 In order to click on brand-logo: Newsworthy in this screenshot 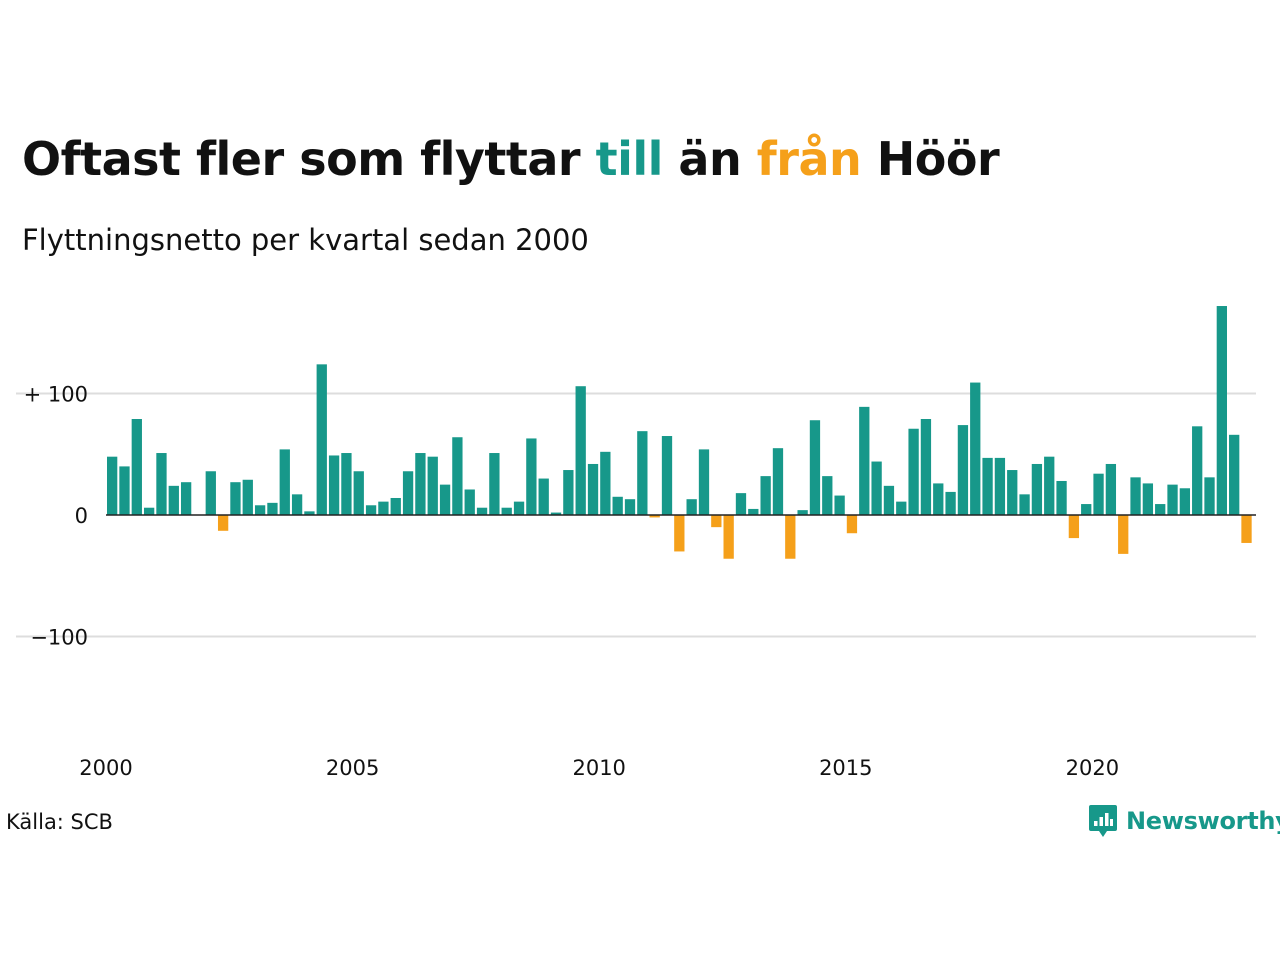, I will do `click(1184, 821)`.